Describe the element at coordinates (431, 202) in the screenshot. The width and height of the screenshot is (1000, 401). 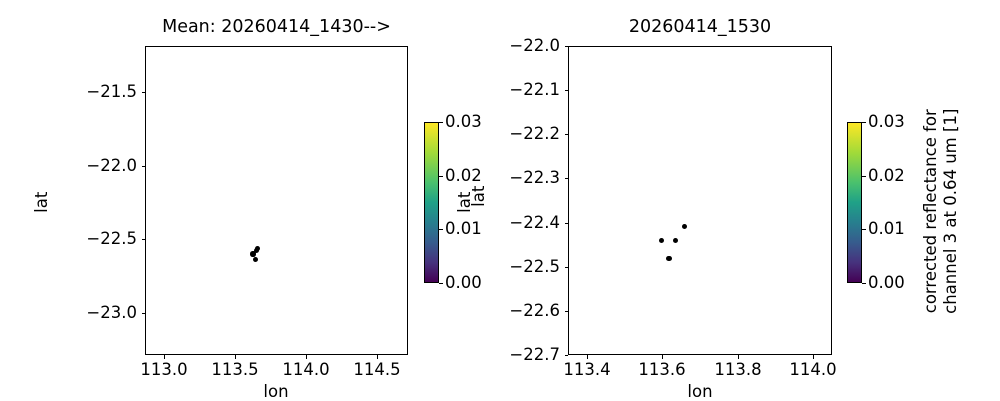
I see `left-colorbar` at that location.